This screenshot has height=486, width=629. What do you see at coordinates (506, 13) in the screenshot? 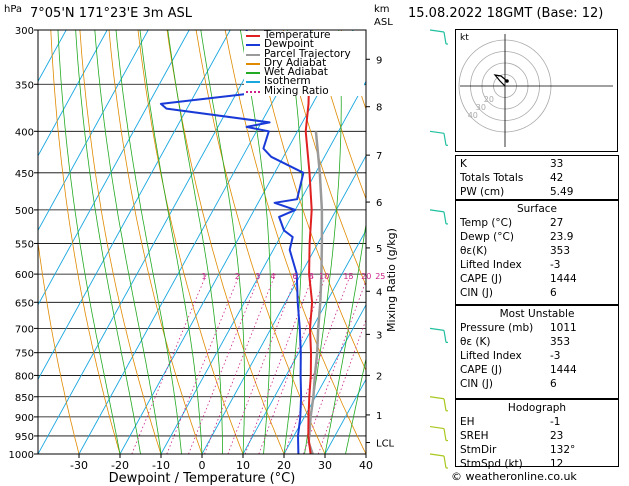
I see `datetime-title: 15.08.2022 18GMT (Base: 12)` at bounding box center [506, 13].